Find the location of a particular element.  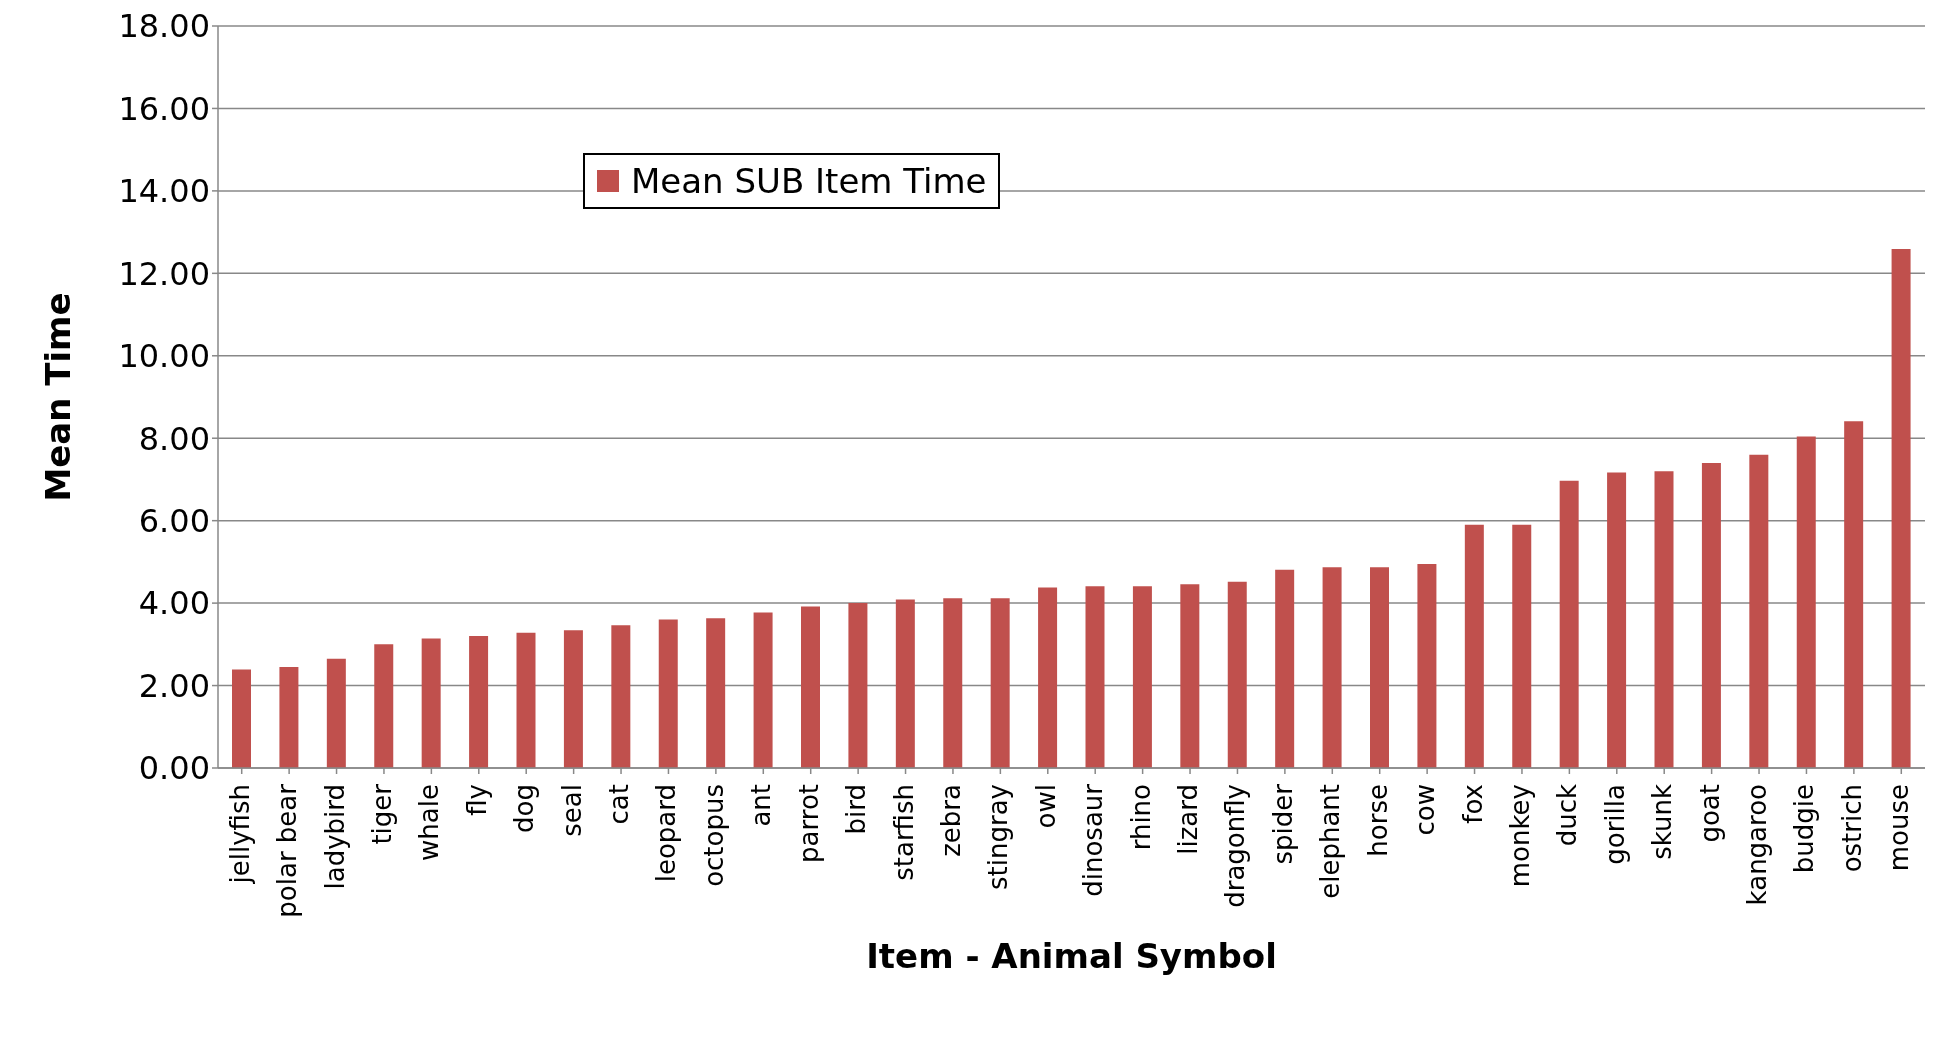

y-tick-label: 6.00 is located at coordinates (174, 521).